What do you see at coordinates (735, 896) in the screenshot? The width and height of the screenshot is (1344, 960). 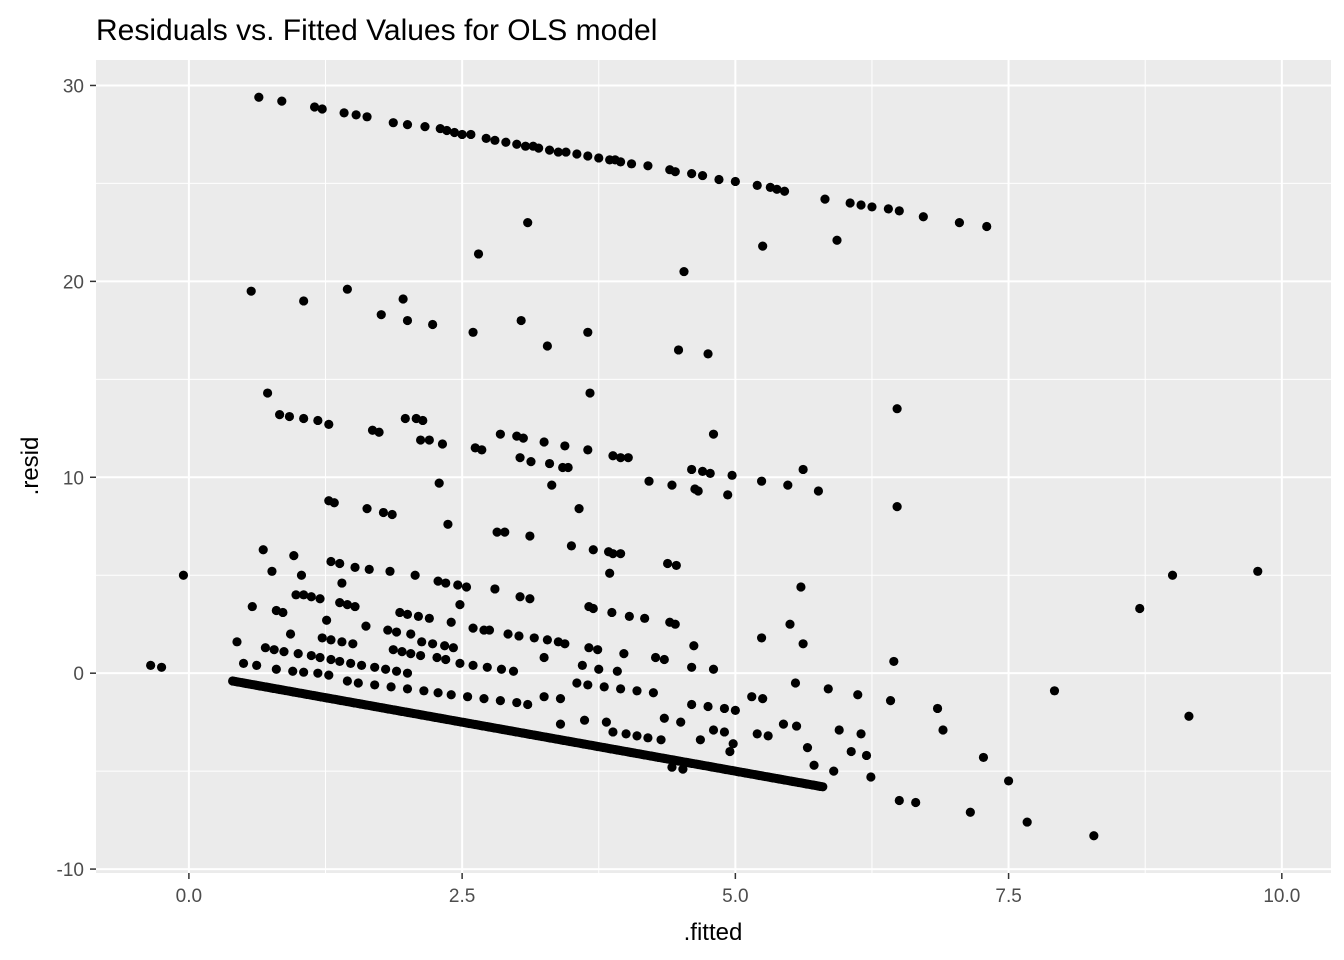 I see `x-tick-label: 5.0` at bounding box center [735, 896].